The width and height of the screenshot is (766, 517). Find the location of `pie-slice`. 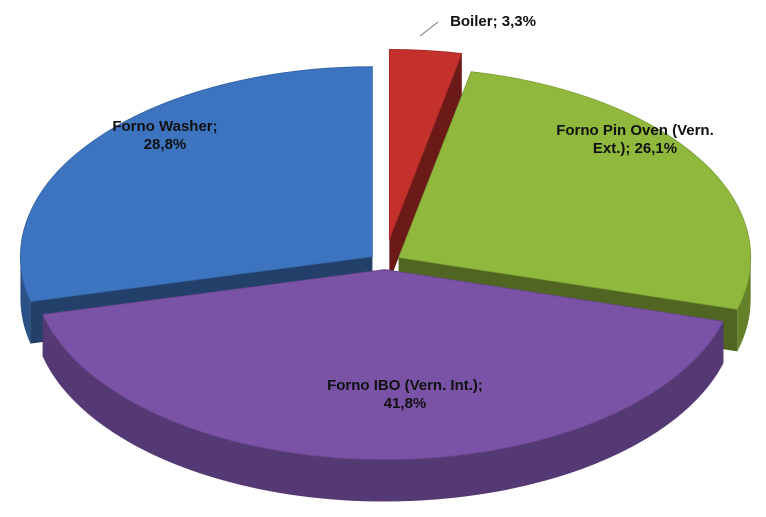

pie-slice is located at coordinates (425, 144).